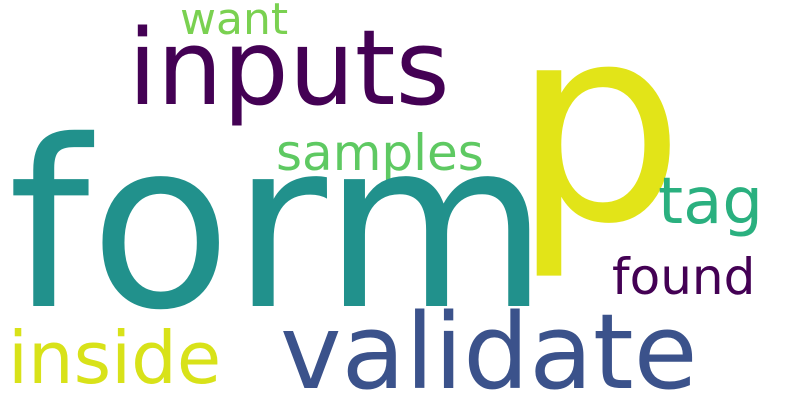  What do you see at coordinates (684, 277) in the screenshot?
I see `word-found: found` at bounding box center [684, 277].